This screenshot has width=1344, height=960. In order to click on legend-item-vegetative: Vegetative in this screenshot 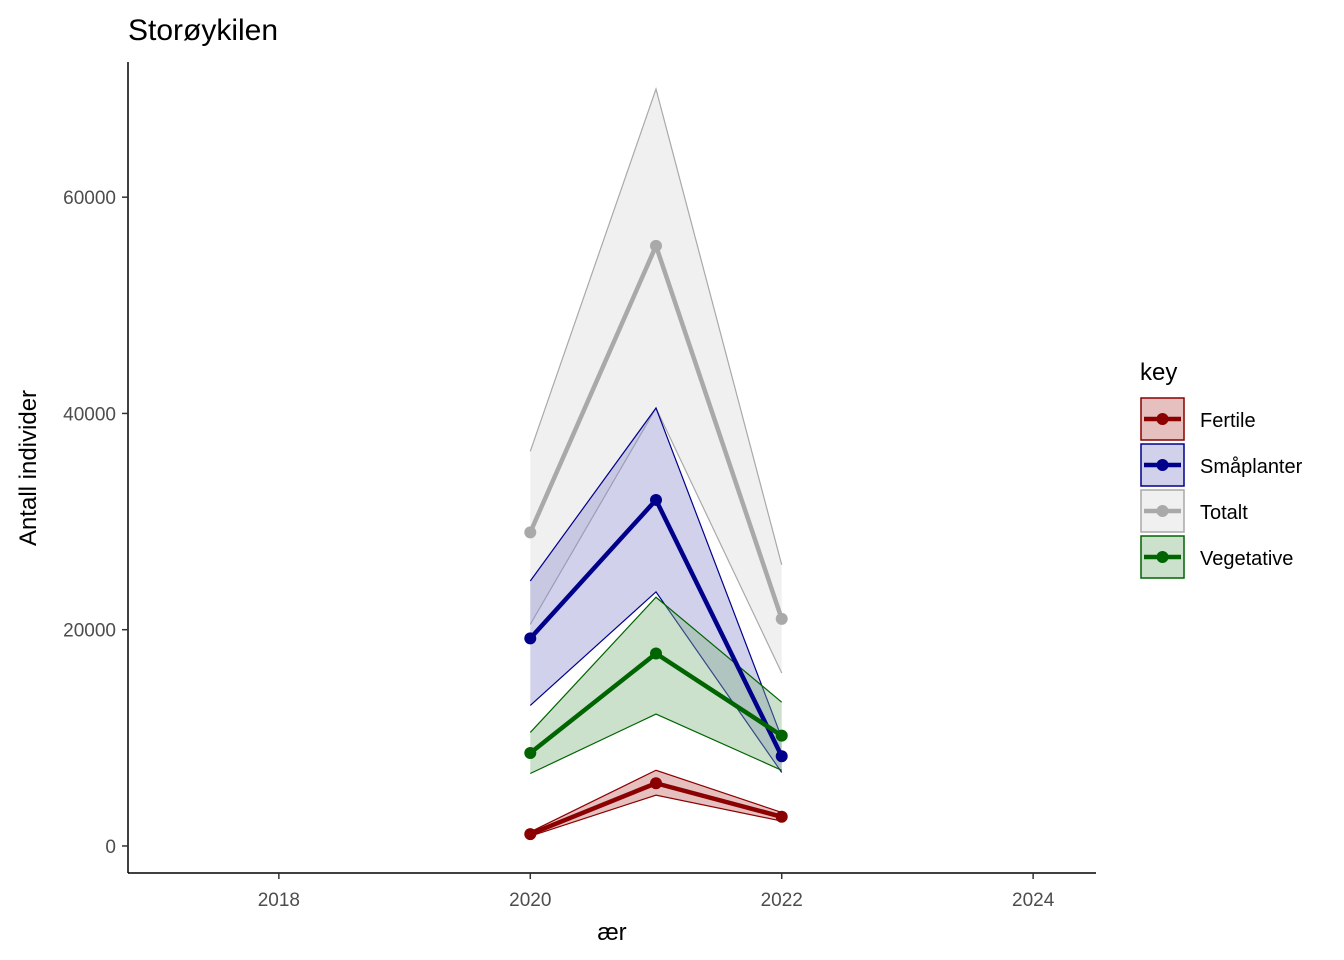, I will do `click(1216, 557)`.